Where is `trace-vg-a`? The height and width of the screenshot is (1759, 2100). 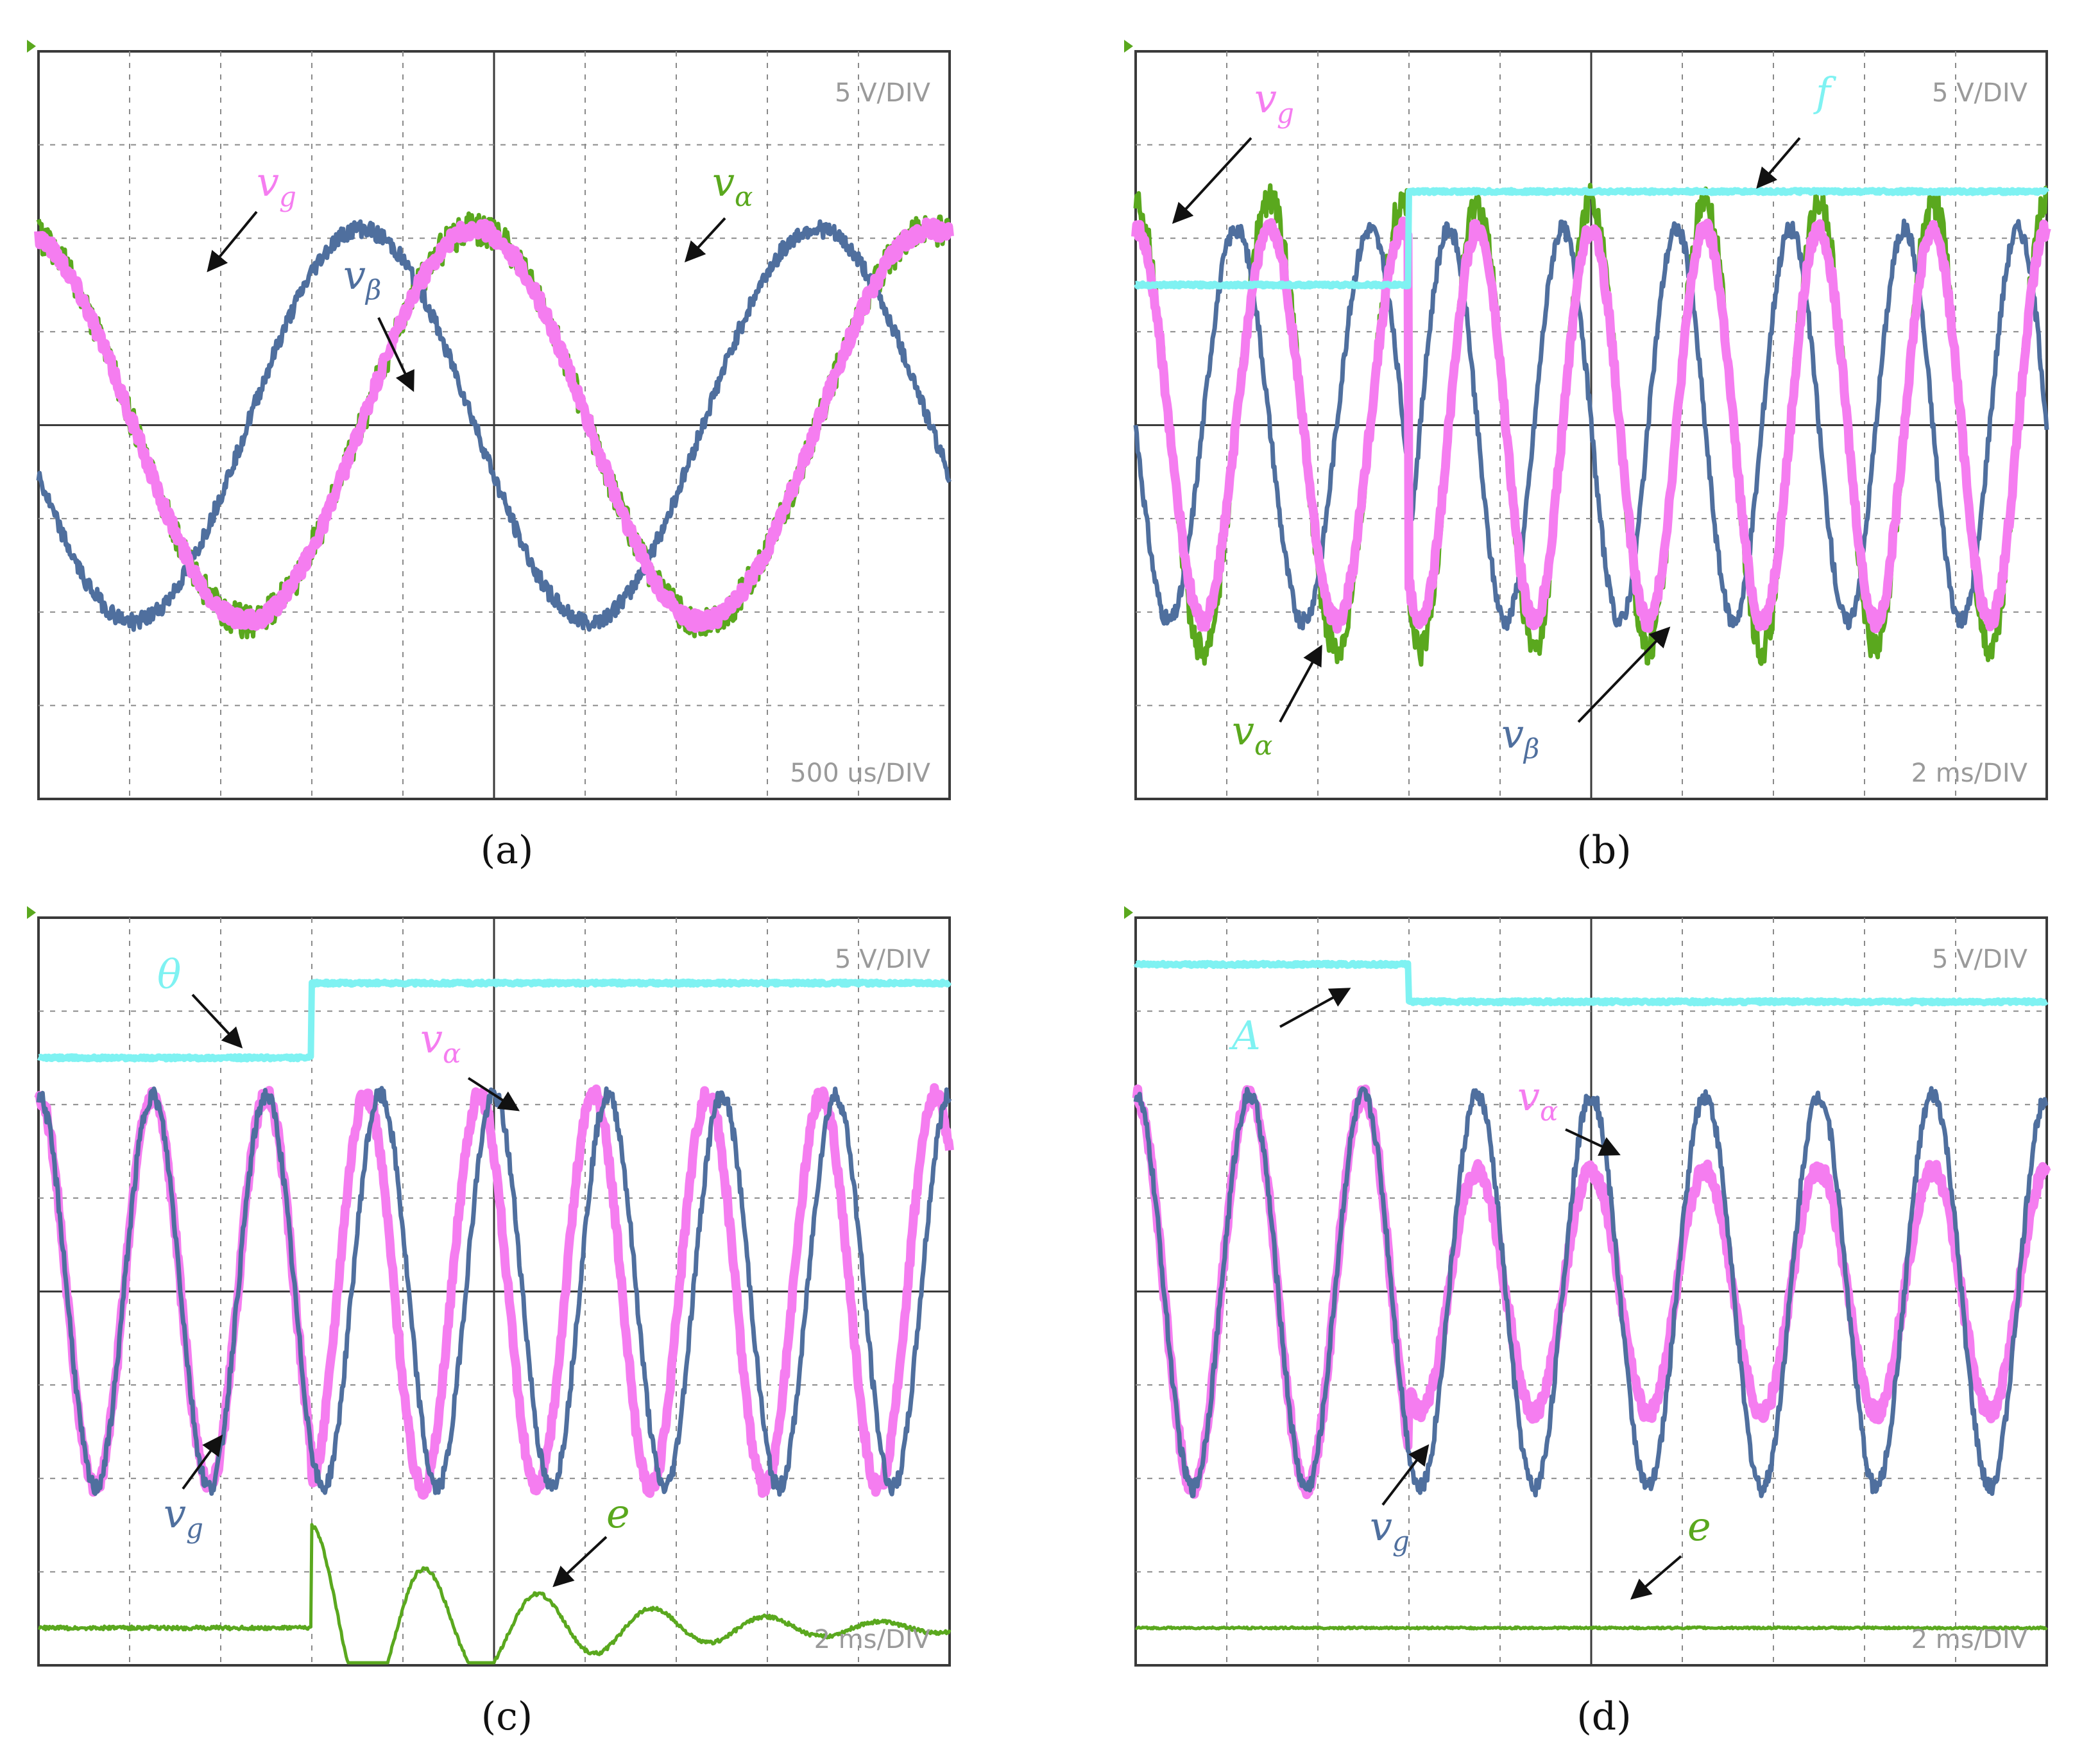
trace-vg-a is located at coordinates (494, 425).